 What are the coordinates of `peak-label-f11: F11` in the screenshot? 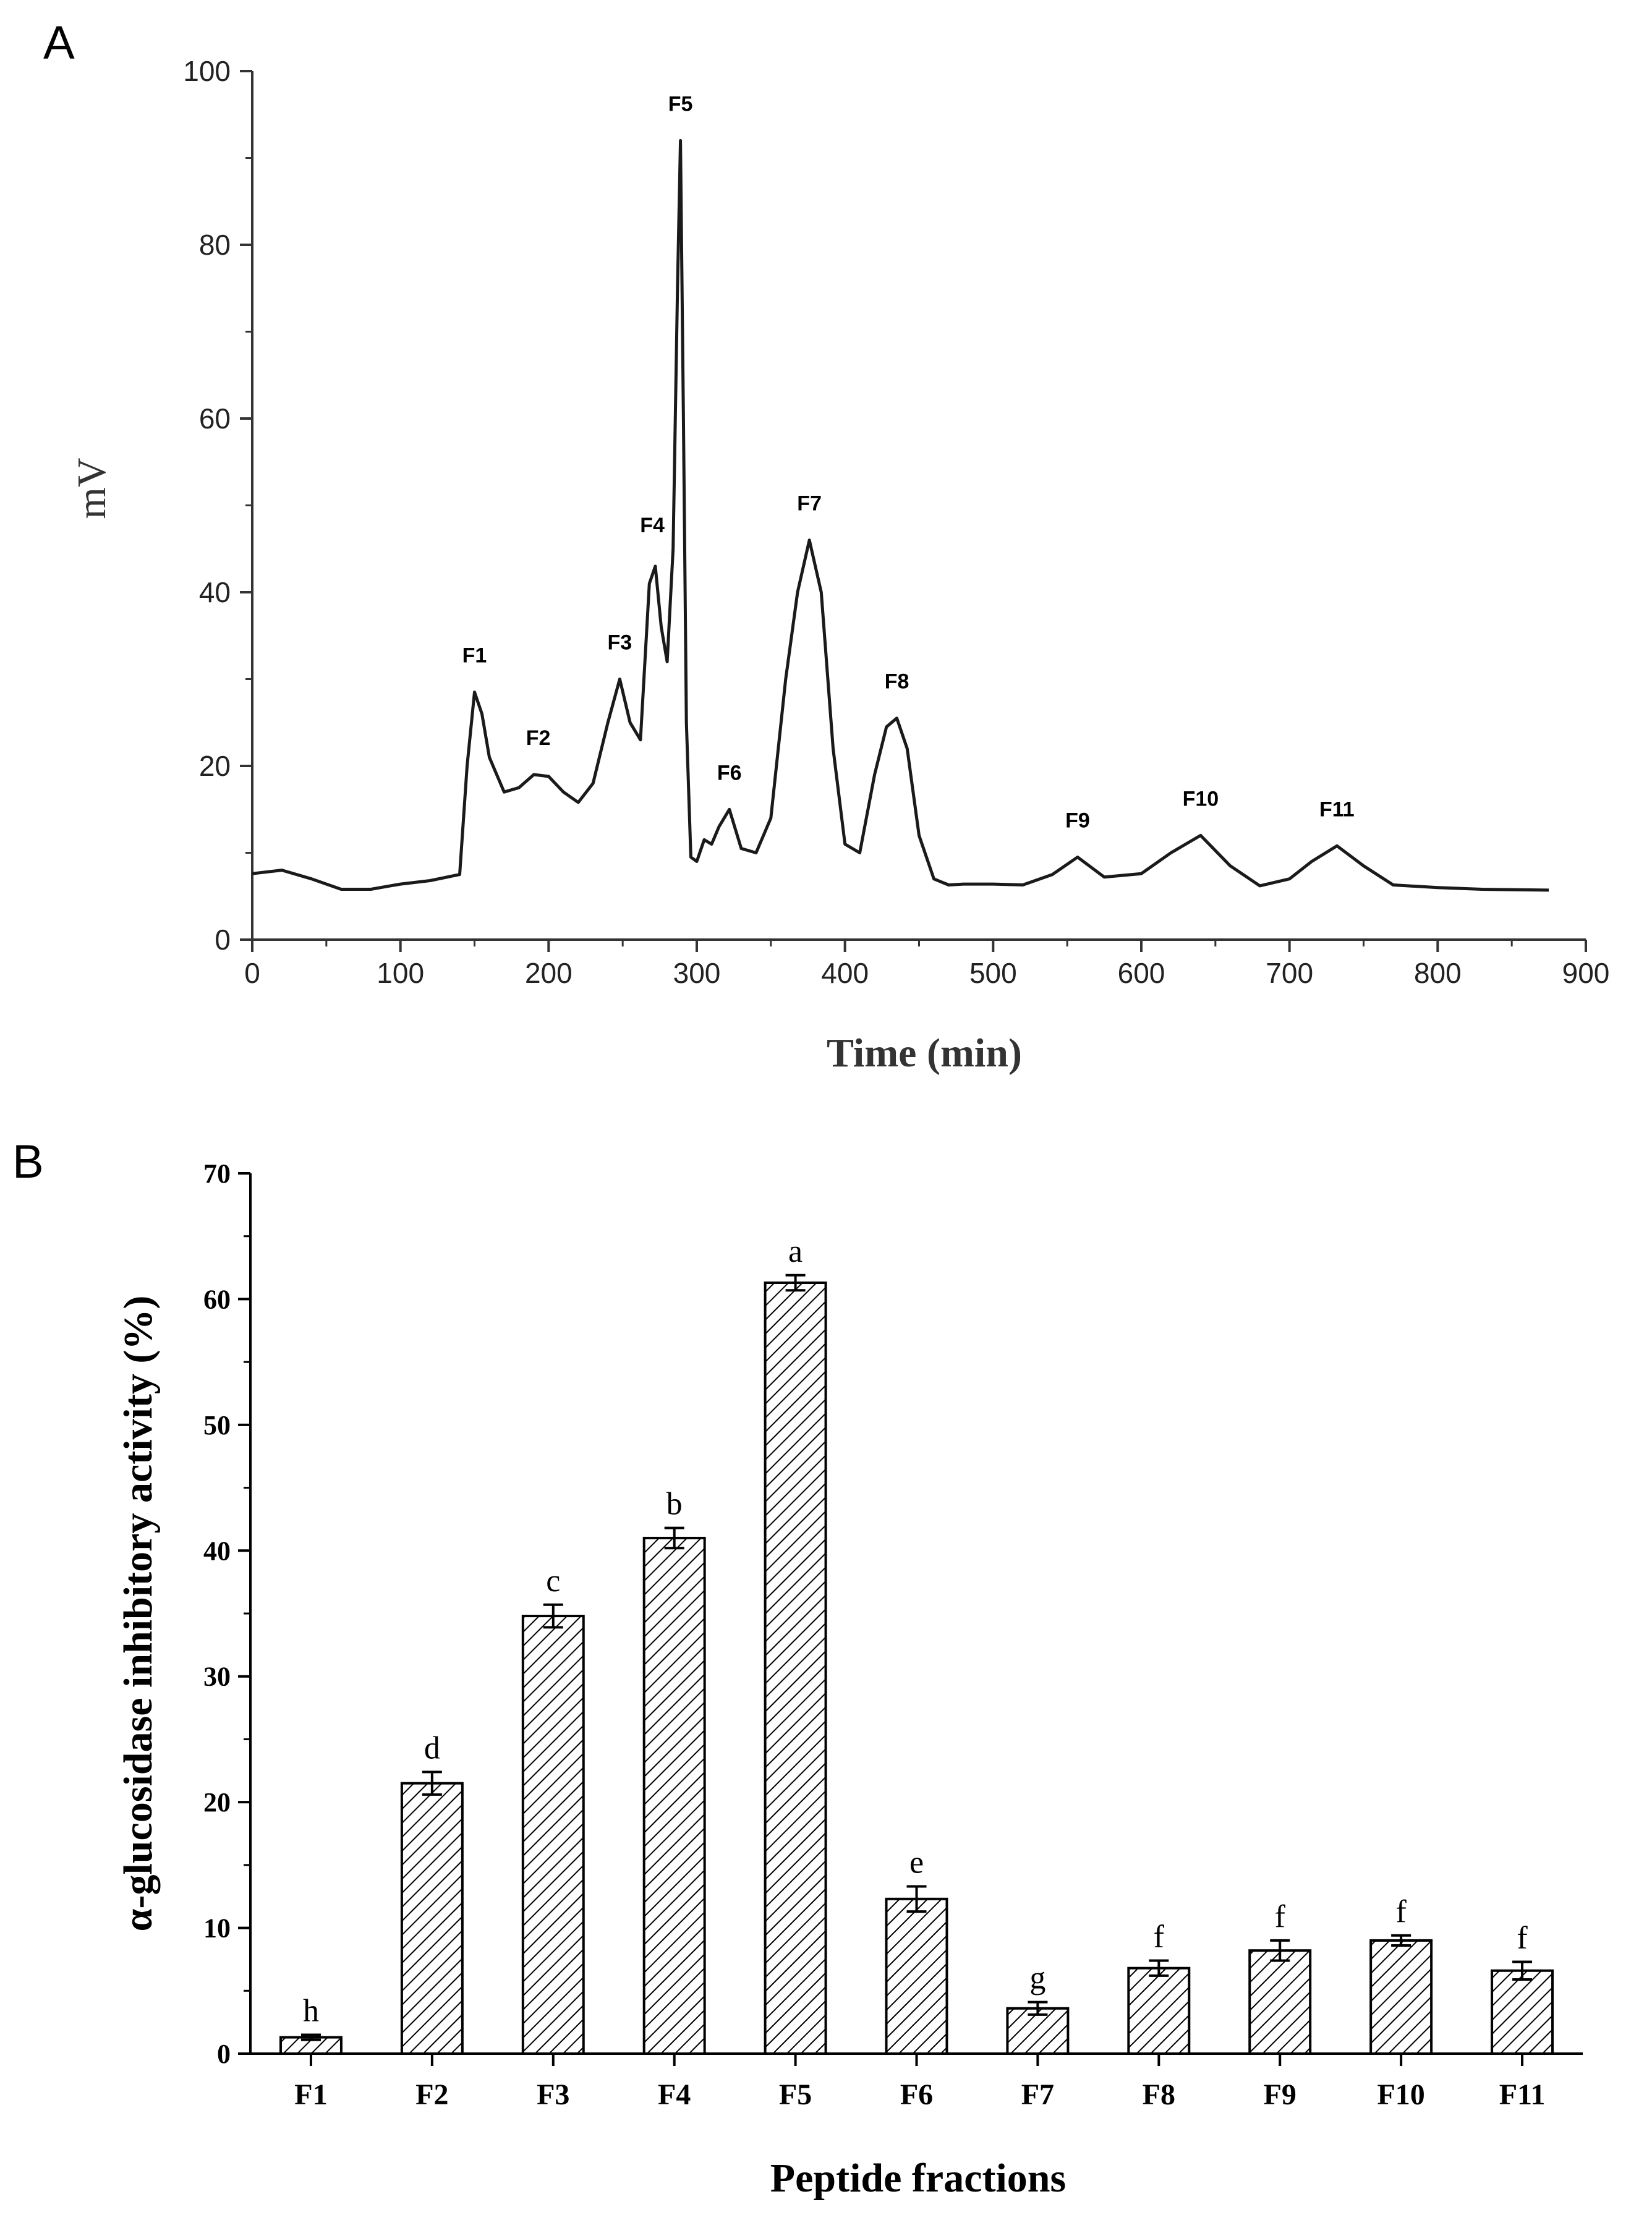 It's located at (1337, 809).